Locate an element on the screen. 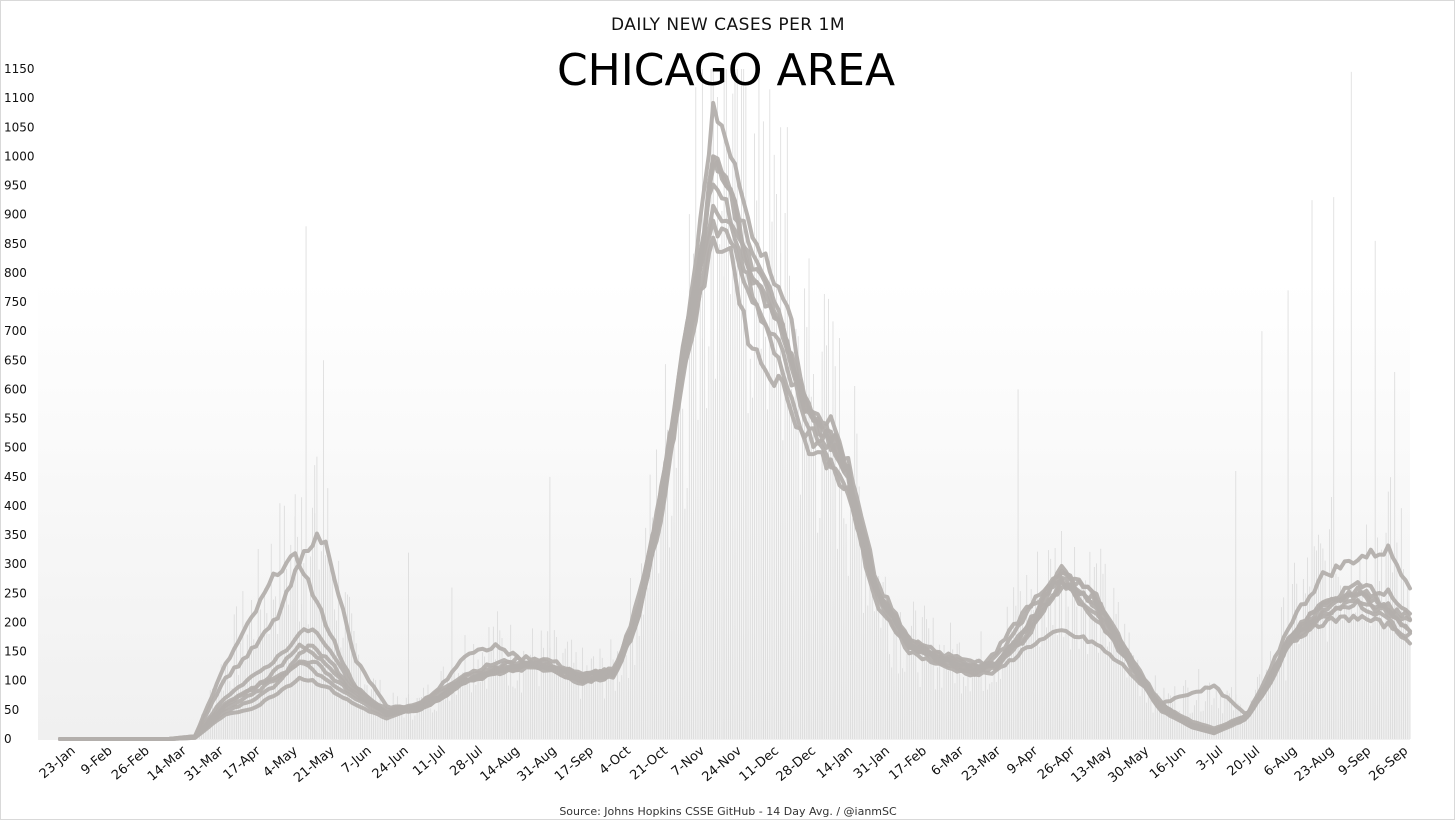 The image size is (1456, 821). y-tick-label: 350 is located at coordinates (15, 535).